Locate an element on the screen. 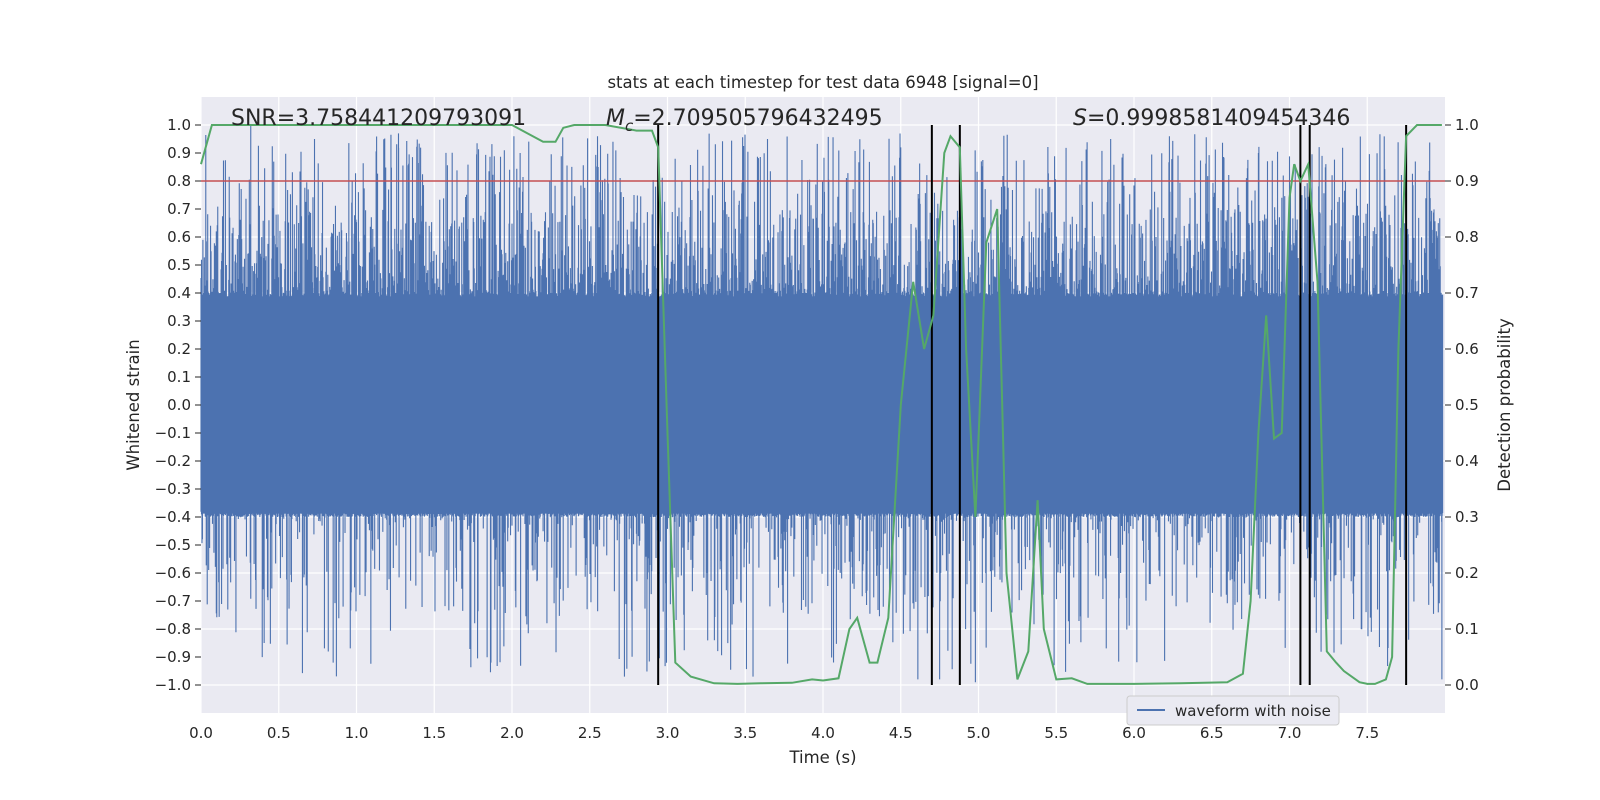 This screenshot has height=800, width=1600. legend: waveform with noise is located at coordinates (1233, 710).